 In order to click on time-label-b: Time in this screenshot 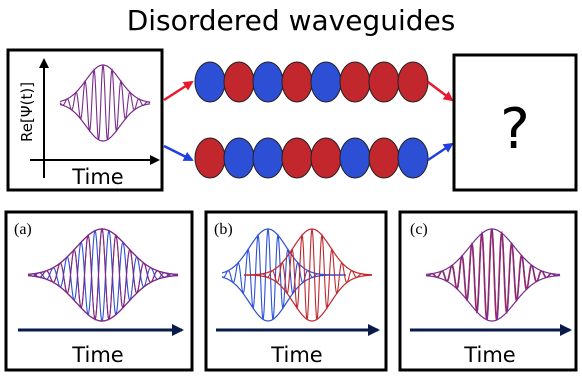, I will do `click(296, 355)`.